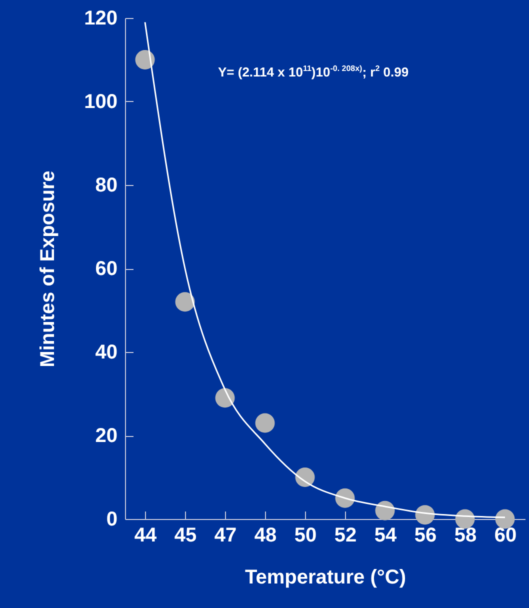 Image resolution: width=529 pixels, height=608 pixels. What do you see at coordinates (505, 535) in the screenshot?
I see `x-tick-label: 60` at bounding box center [505, 535].